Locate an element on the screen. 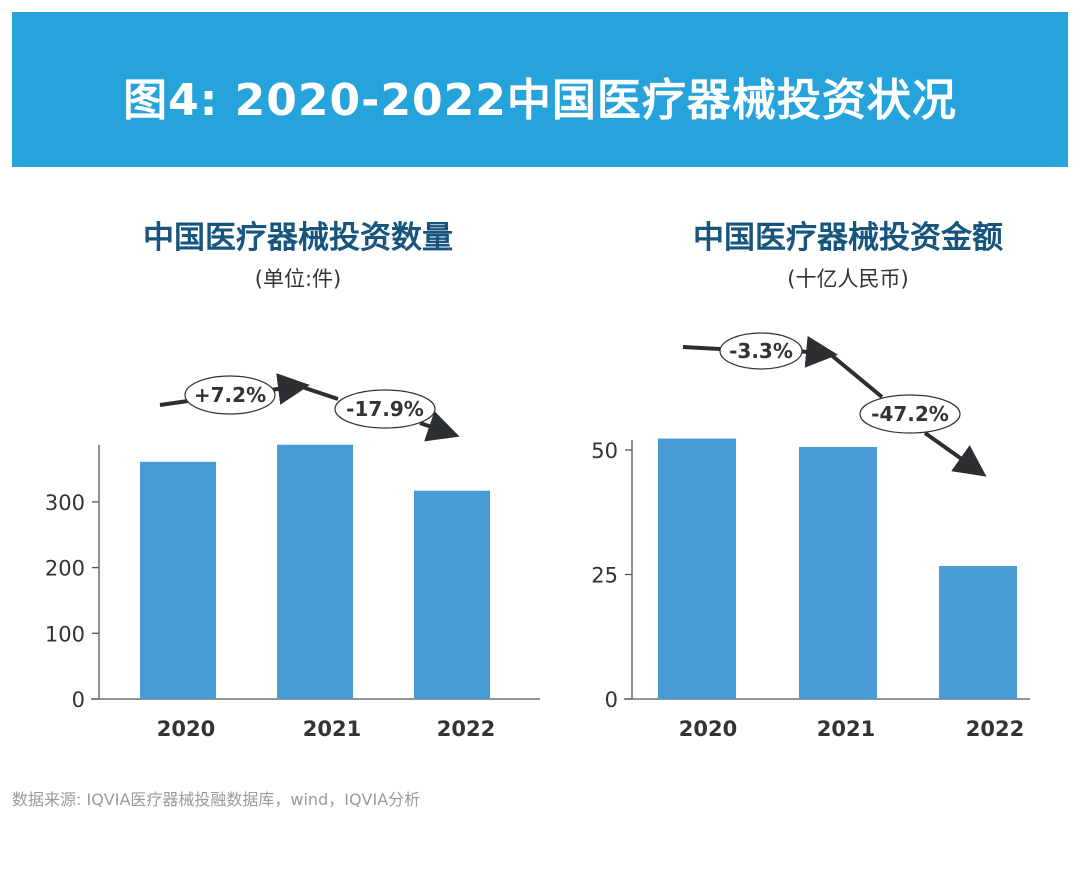  growth-annotation-count is located at coordinates (309, 407).